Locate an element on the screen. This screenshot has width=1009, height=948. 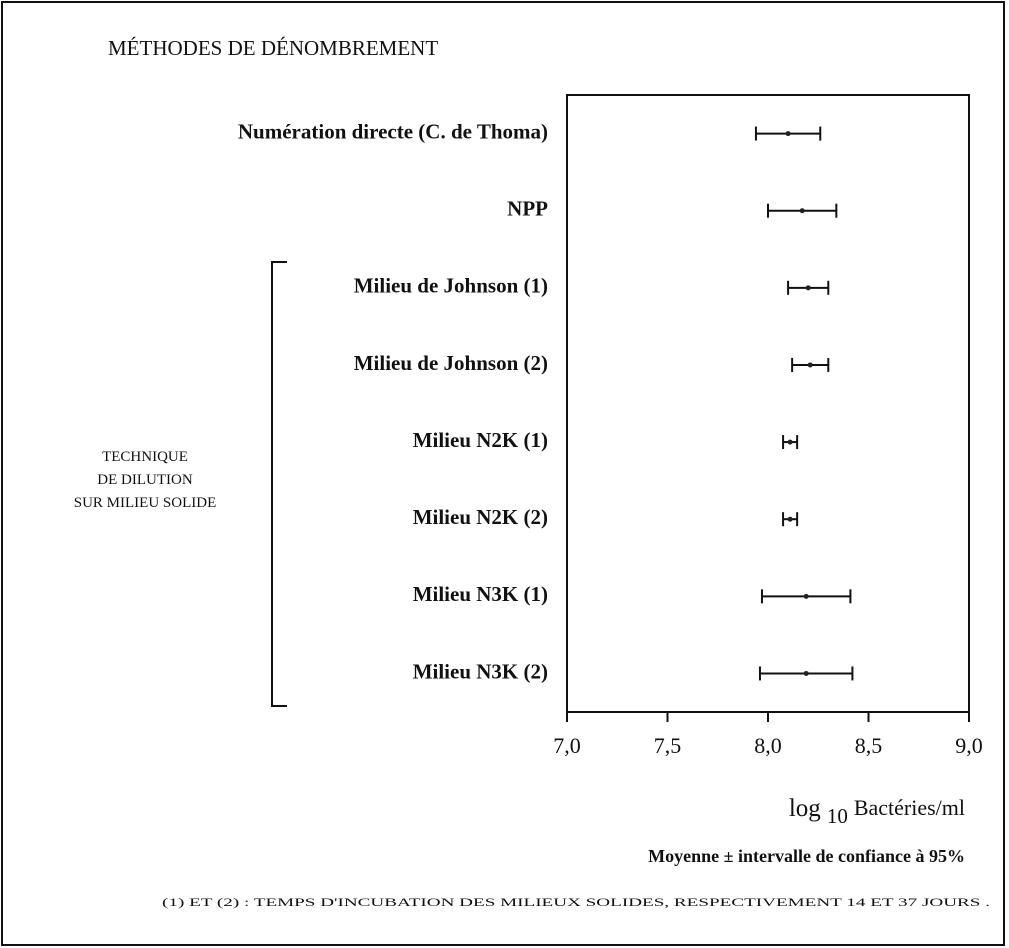
x-tick-label: 8,0 is located at coordinates (768, 745).